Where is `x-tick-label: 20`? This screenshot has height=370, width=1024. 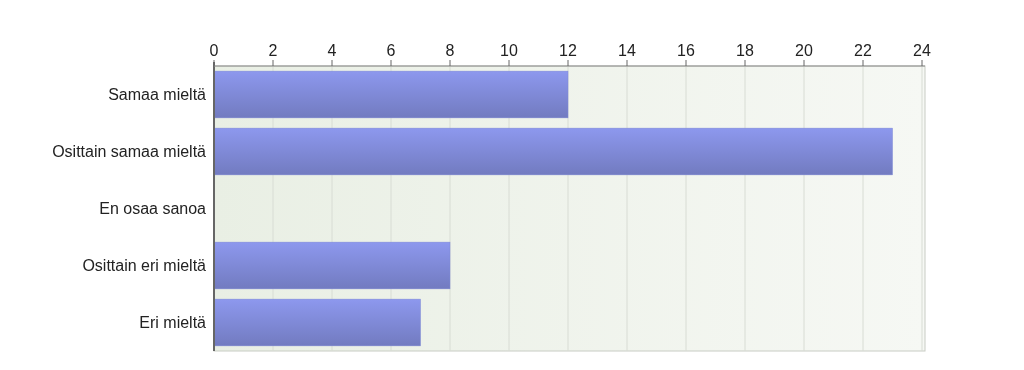
x-tick-label: 20 is located at coordinates (804, 50).